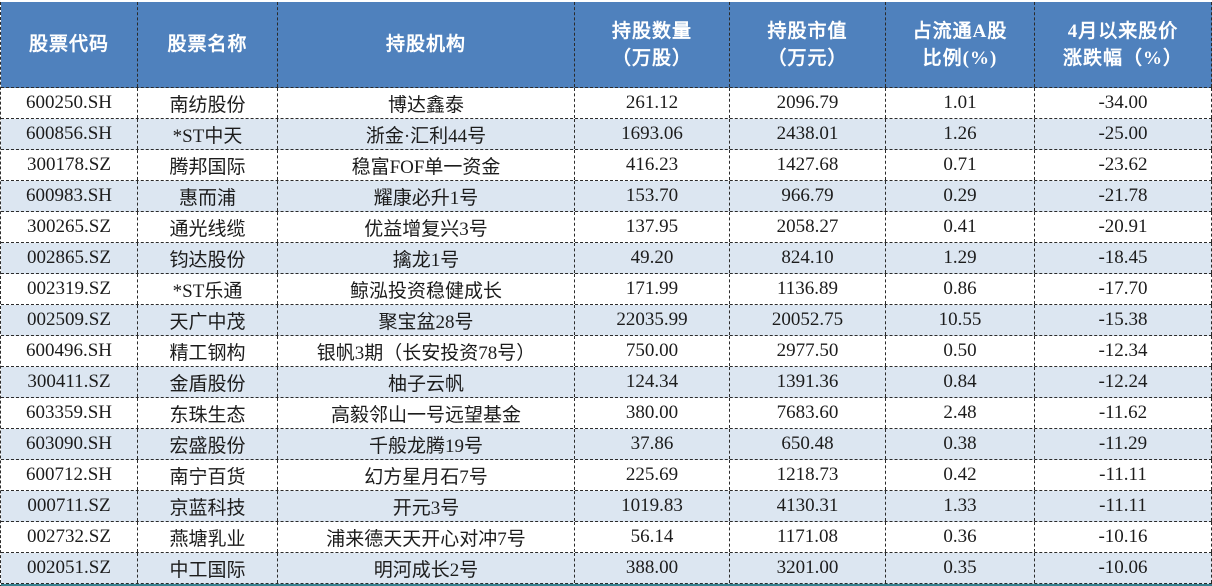  What do you see at coordinates (208, 103) in the screenshot?
I see `cell-stock-name: 南纺股份` at bounding box center [208, 103].